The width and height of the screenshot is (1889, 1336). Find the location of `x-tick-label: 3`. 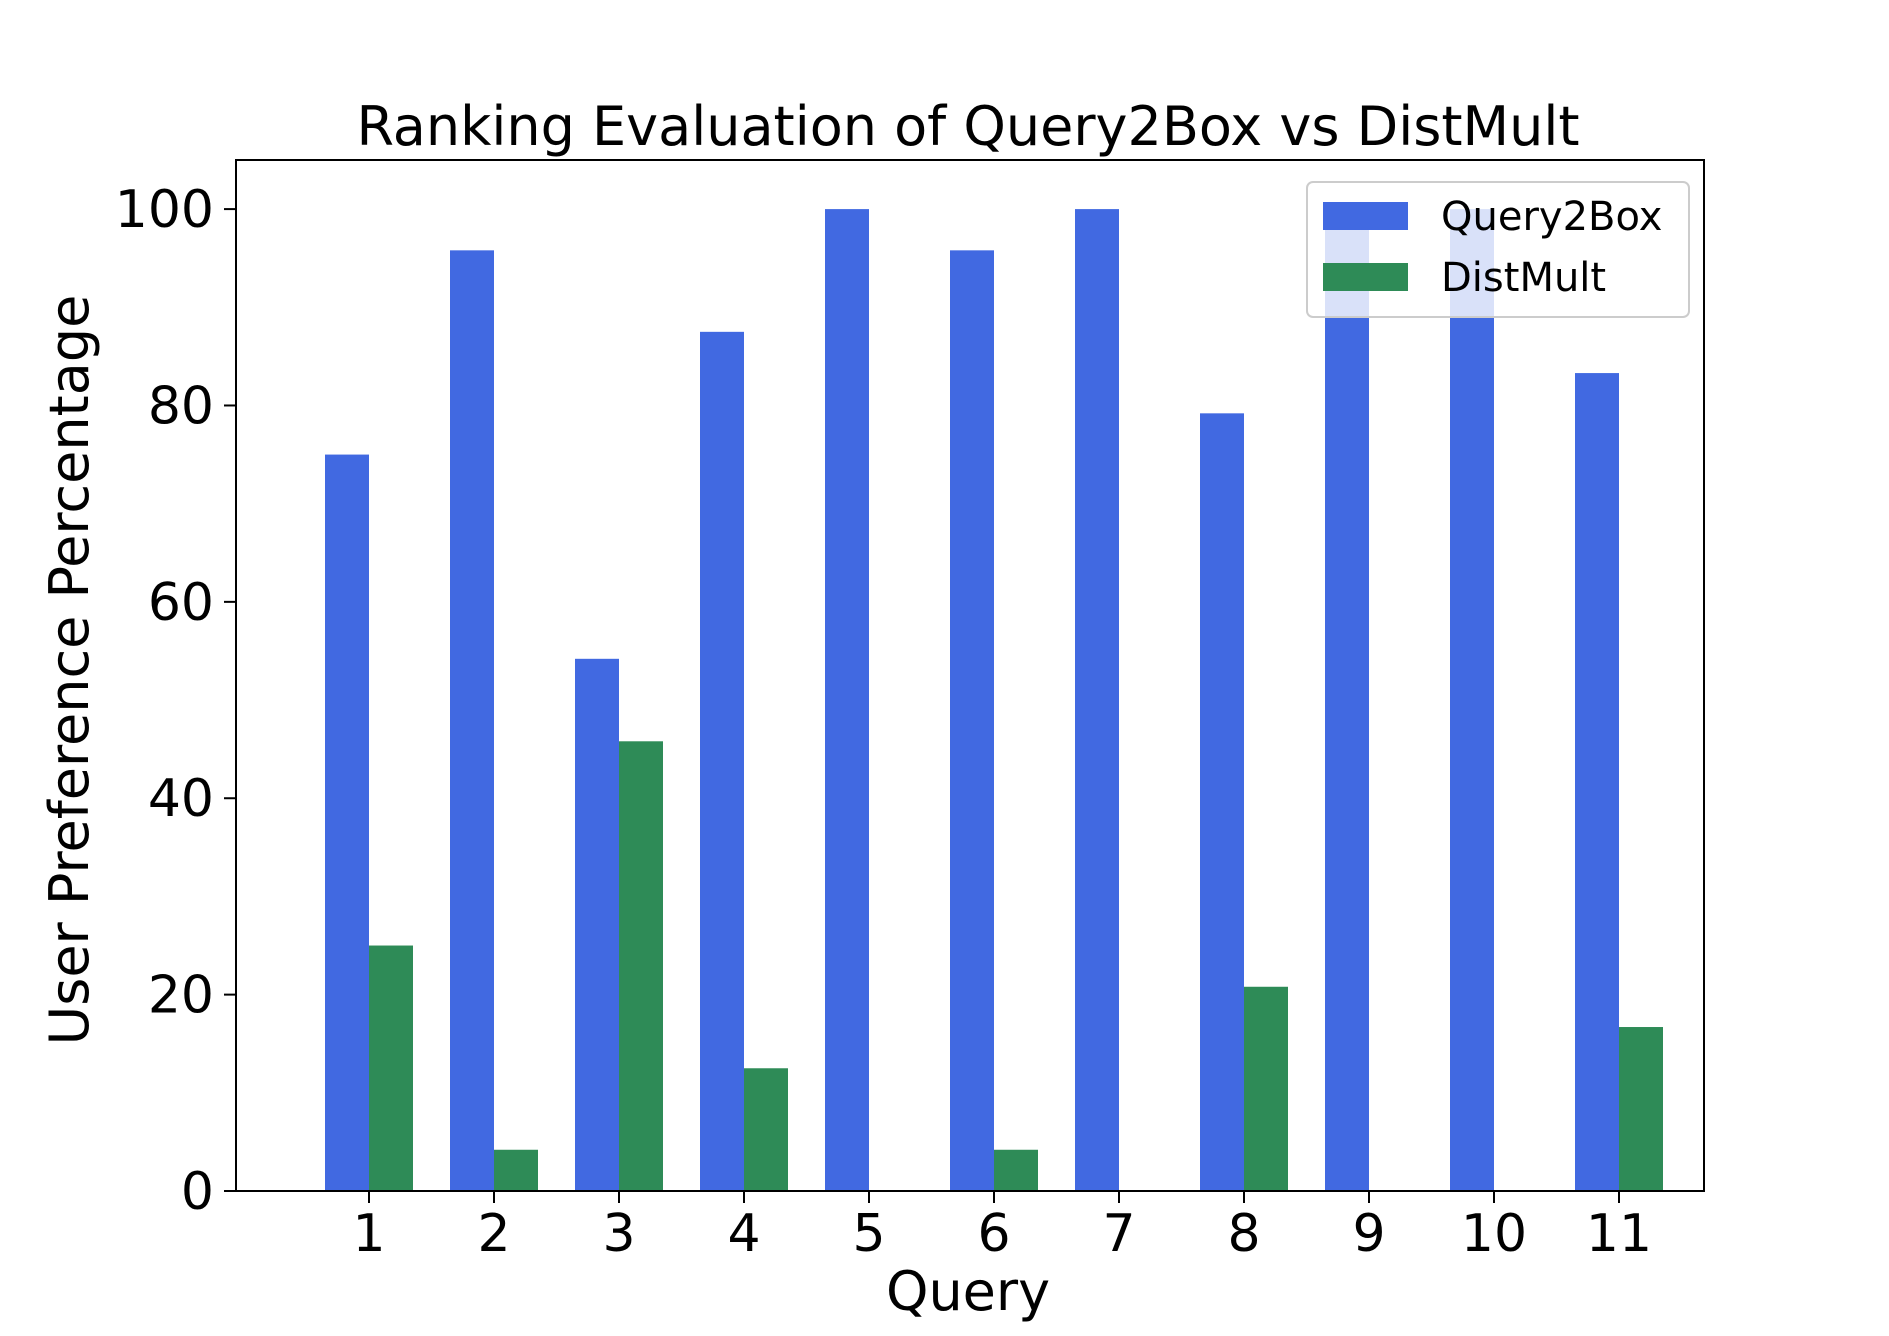

x-tick-label: 3 is located at coordinates (618, 1234).